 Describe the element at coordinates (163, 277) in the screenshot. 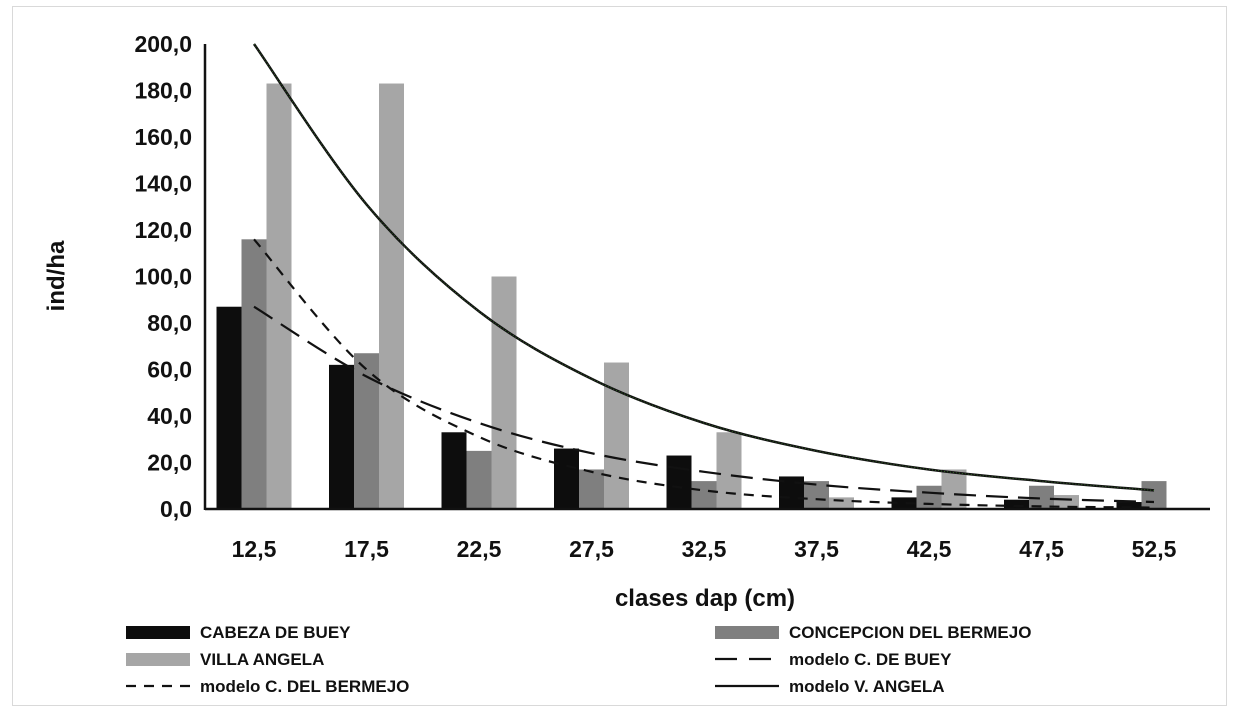

I see `y-tick-label: 100,0` at that location.